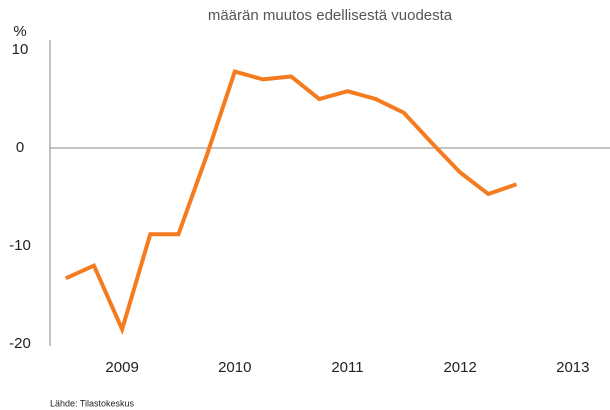 Image resolution: width=610 pixels, height=410 pixels. I want to click on x-tick-label: 2013, so click(572, 367).